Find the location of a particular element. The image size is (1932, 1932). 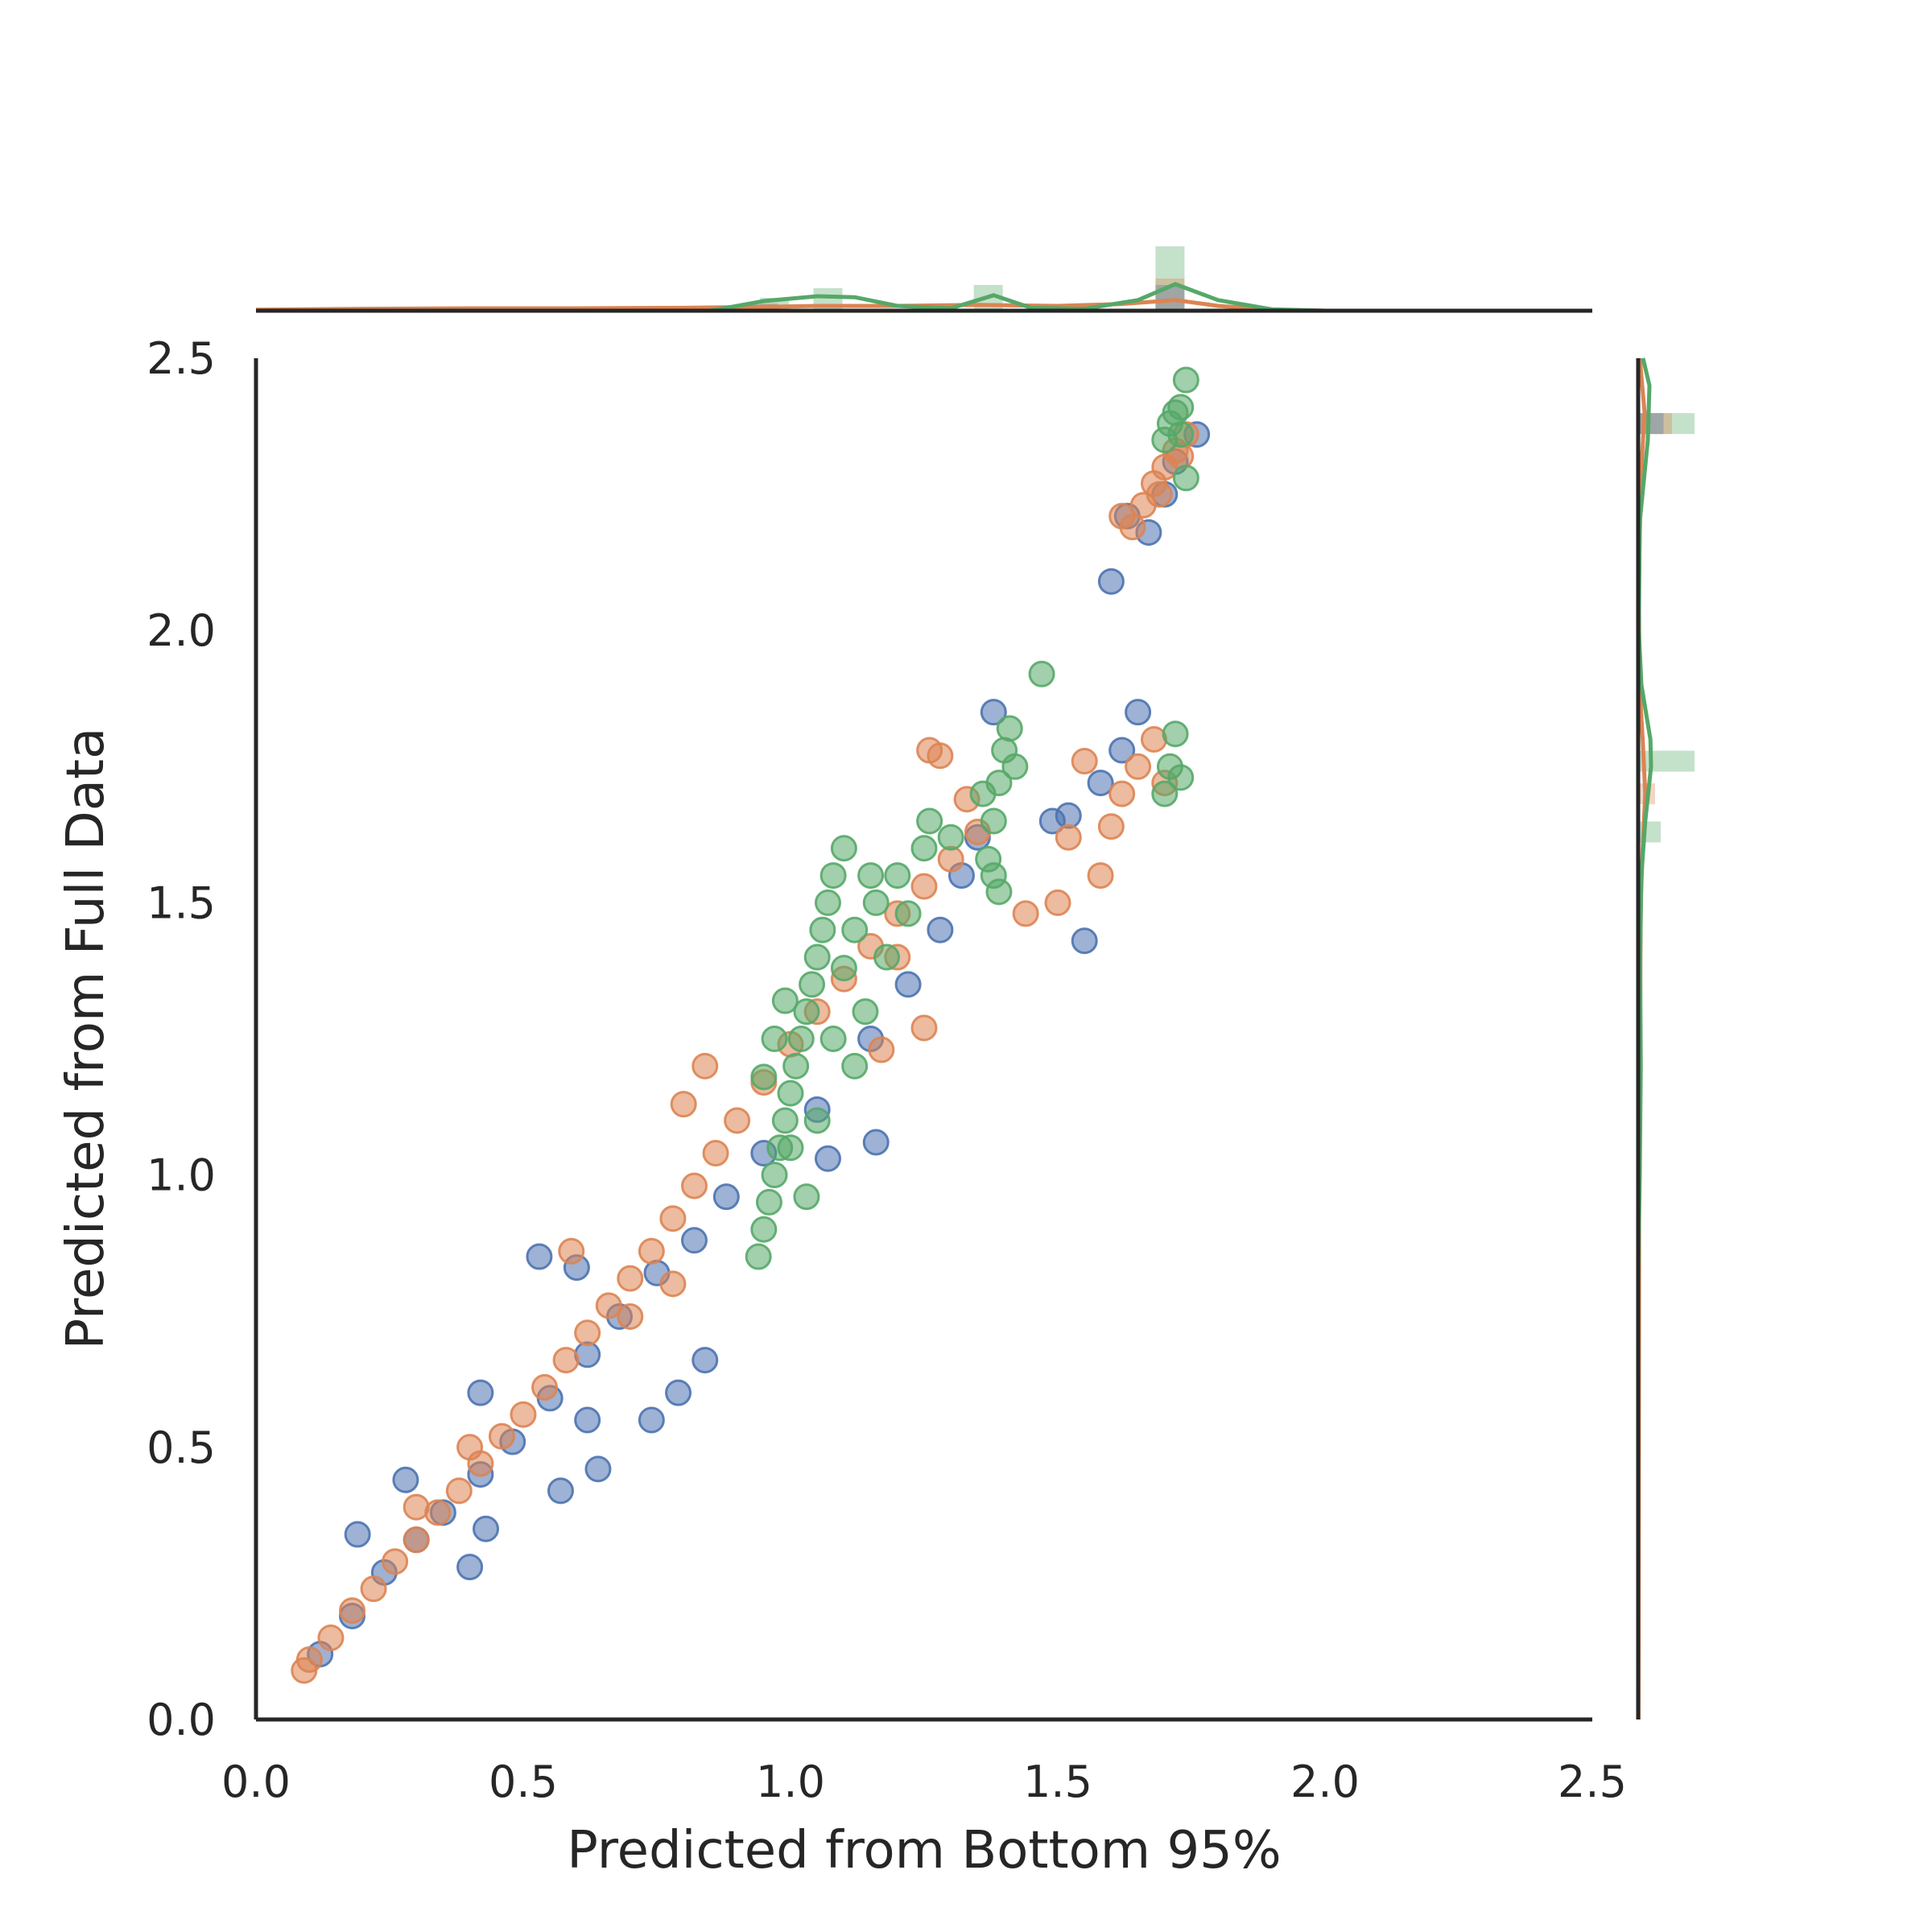

x-tick-label: 2.0 is located at coordinates (1325, 1782).